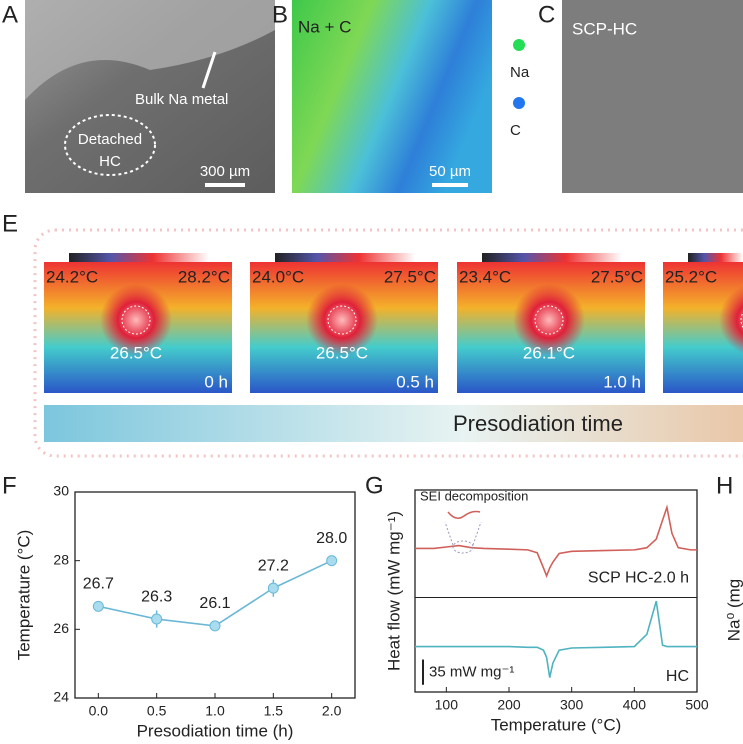 The width and height of the screenshot is (743, 744). I want to click on x-tick-label: 0.5, so click(157, 711).